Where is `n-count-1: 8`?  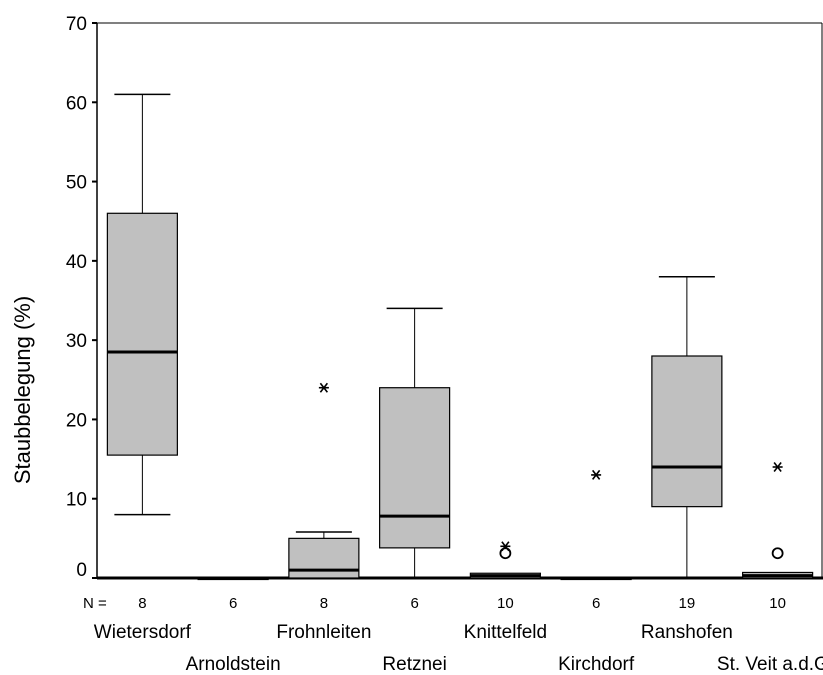
n-count-1: 8 is located at coordinates (142, 603).